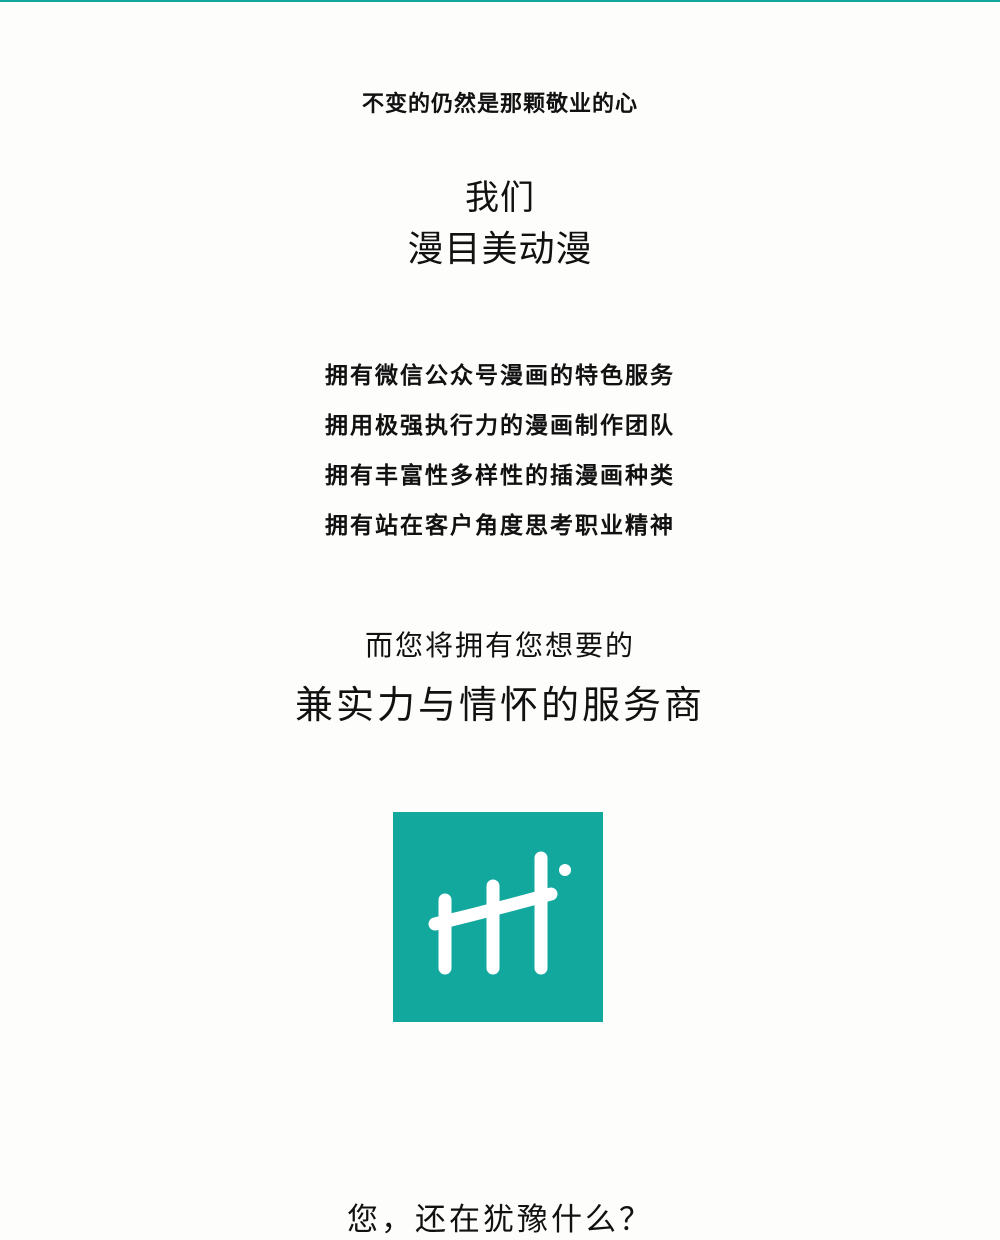 The height and width of the screenshot is (1240, 1000). Describe the element at coordinates (500, 475) in the screenshot. I see `feature-item: 拥有丰富性多样性的插漫画种类` at that location.